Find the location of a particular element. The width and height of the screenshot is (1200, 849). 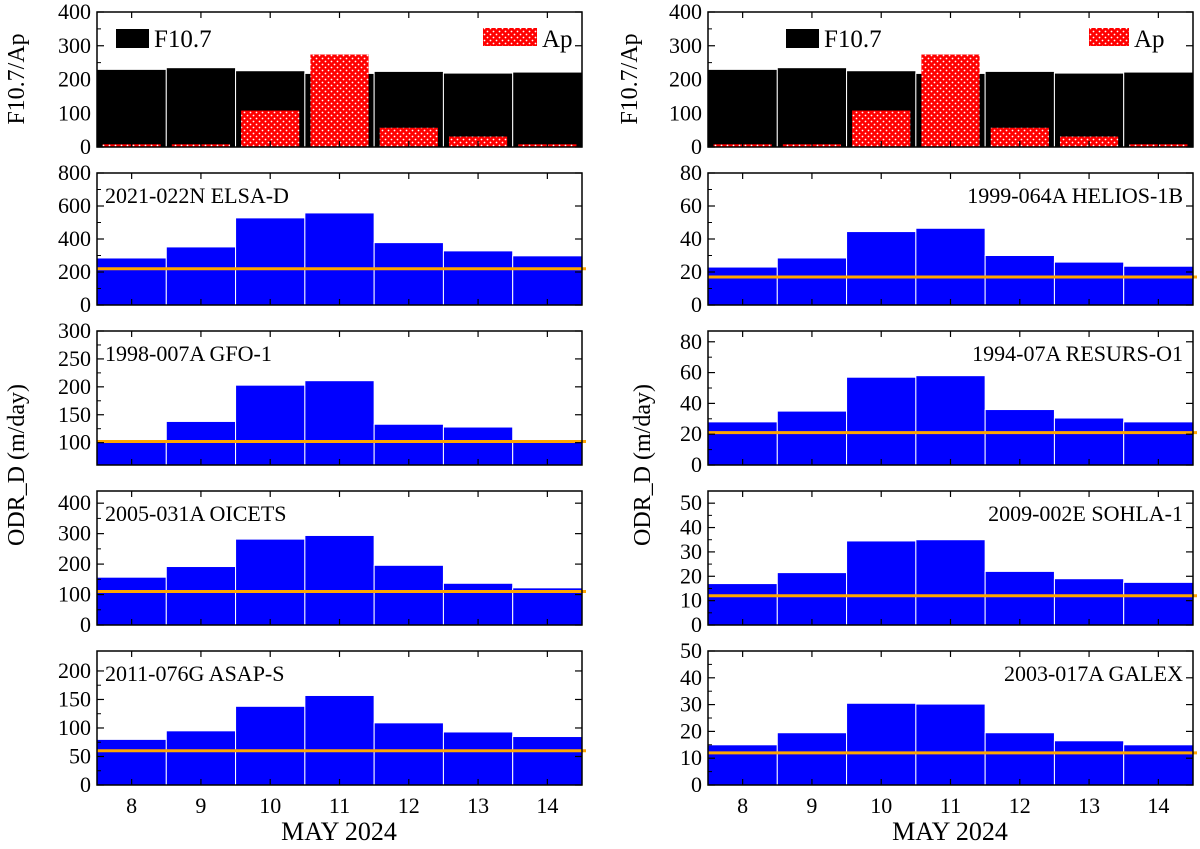

panel-title: 2009-002E SOHLA-1 is located at coordinates (1085, 513).